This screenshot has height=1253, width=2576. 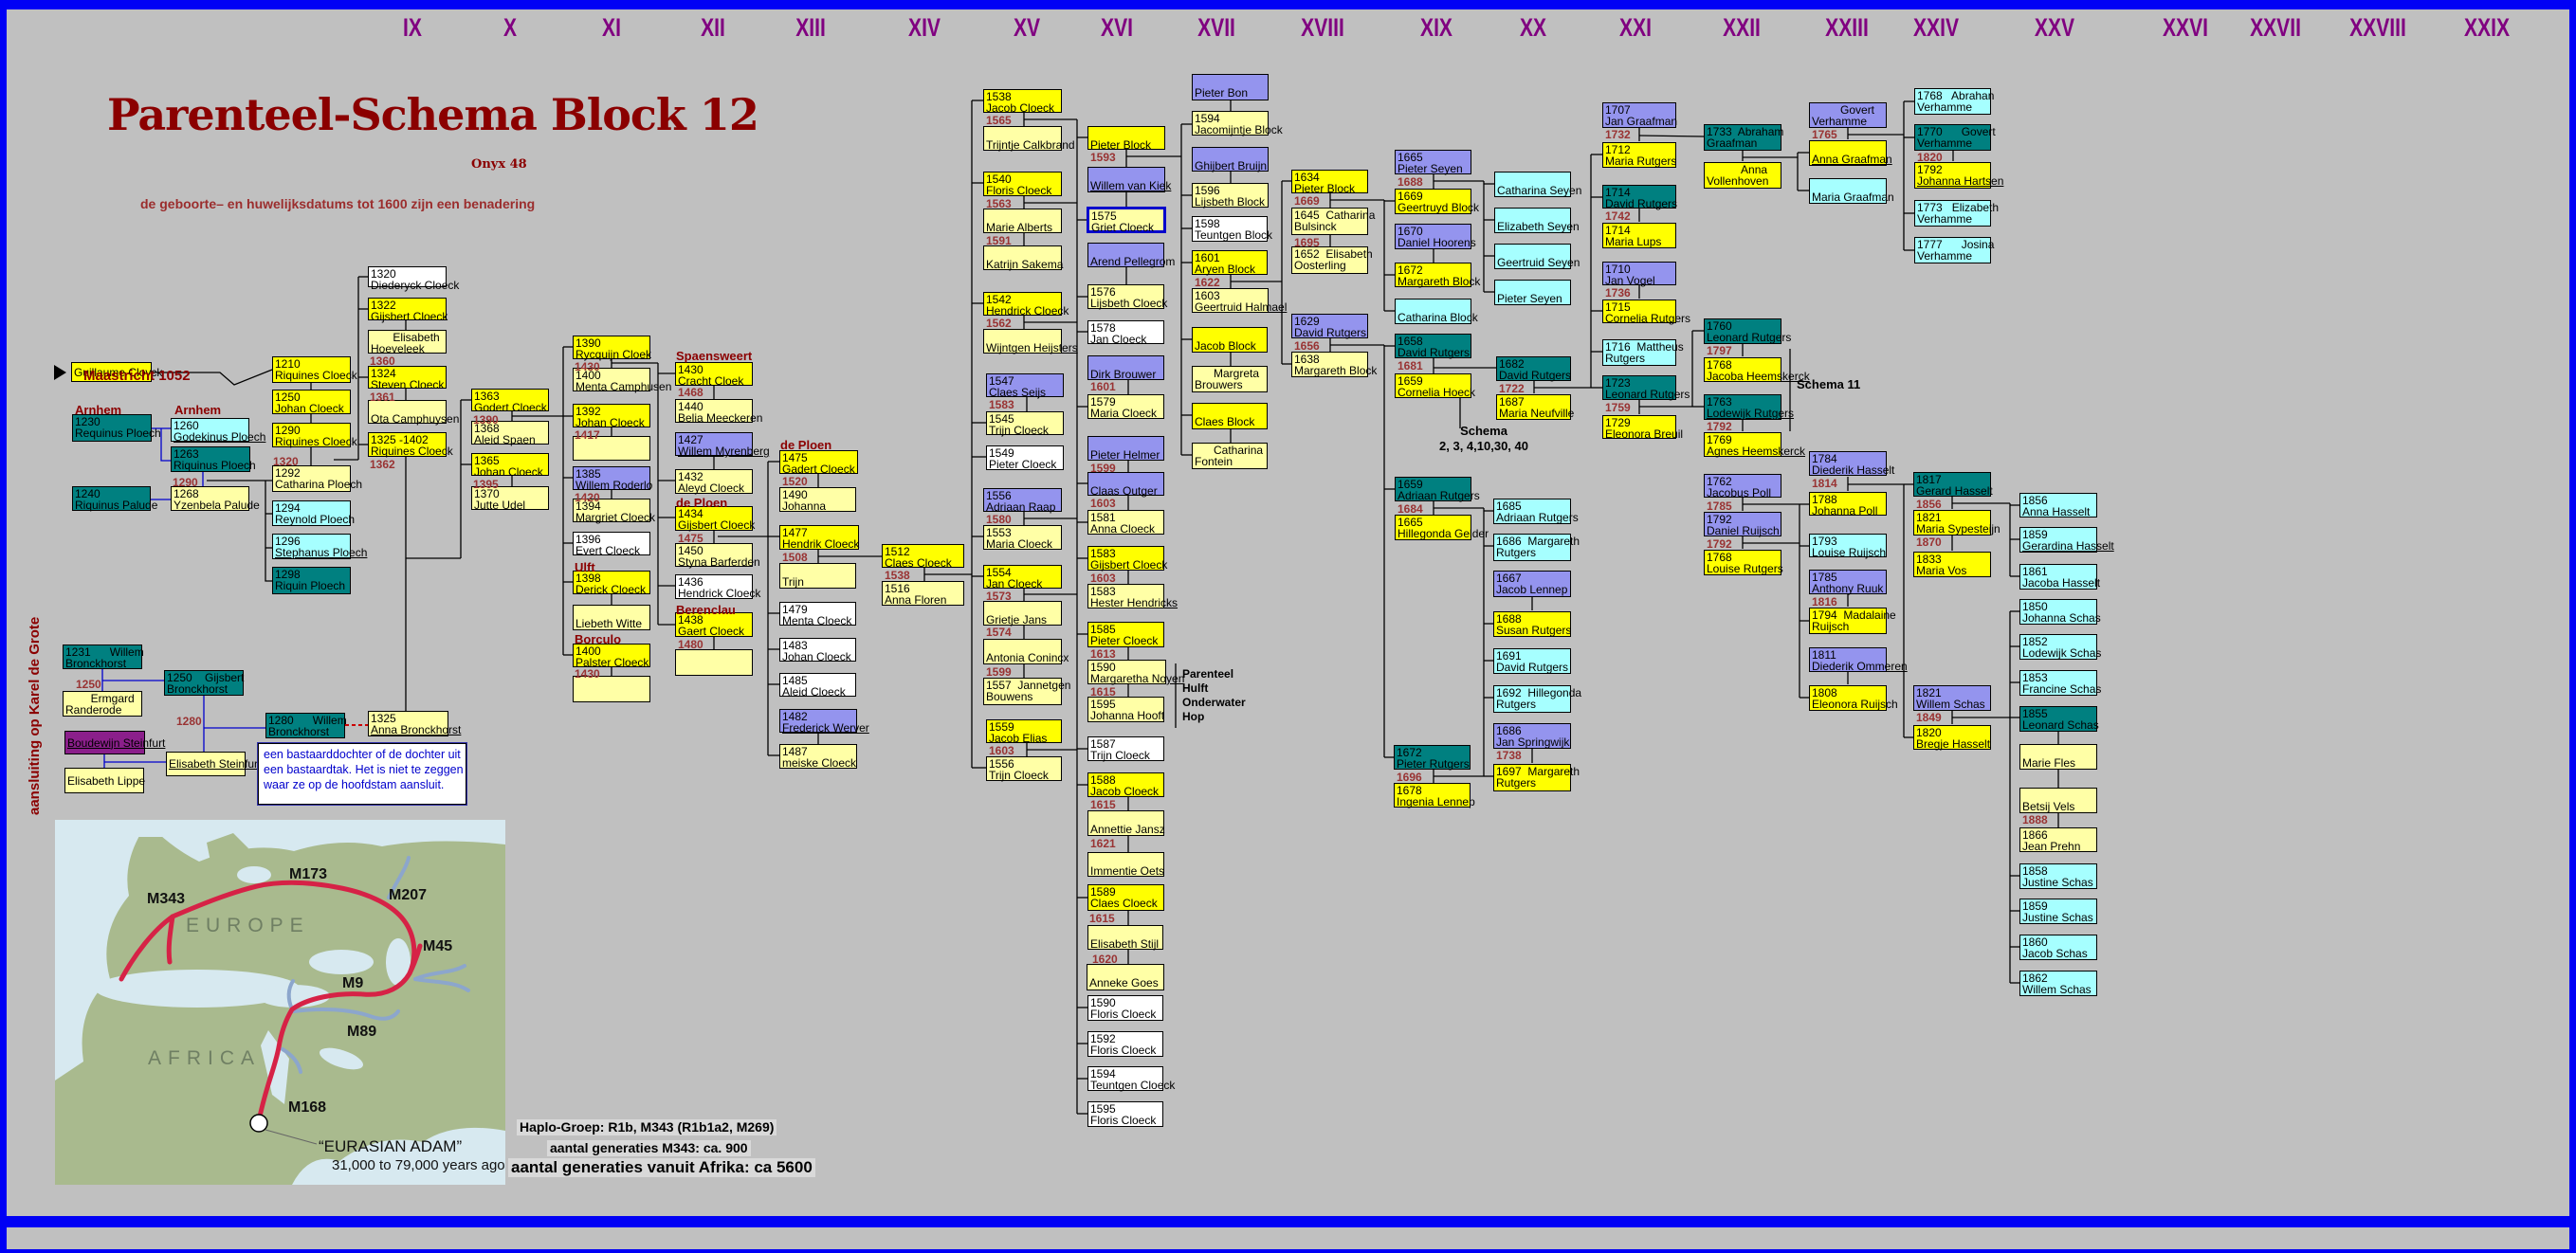 I want to click on marriage-year: 1738, so click(x=1509, y=755).